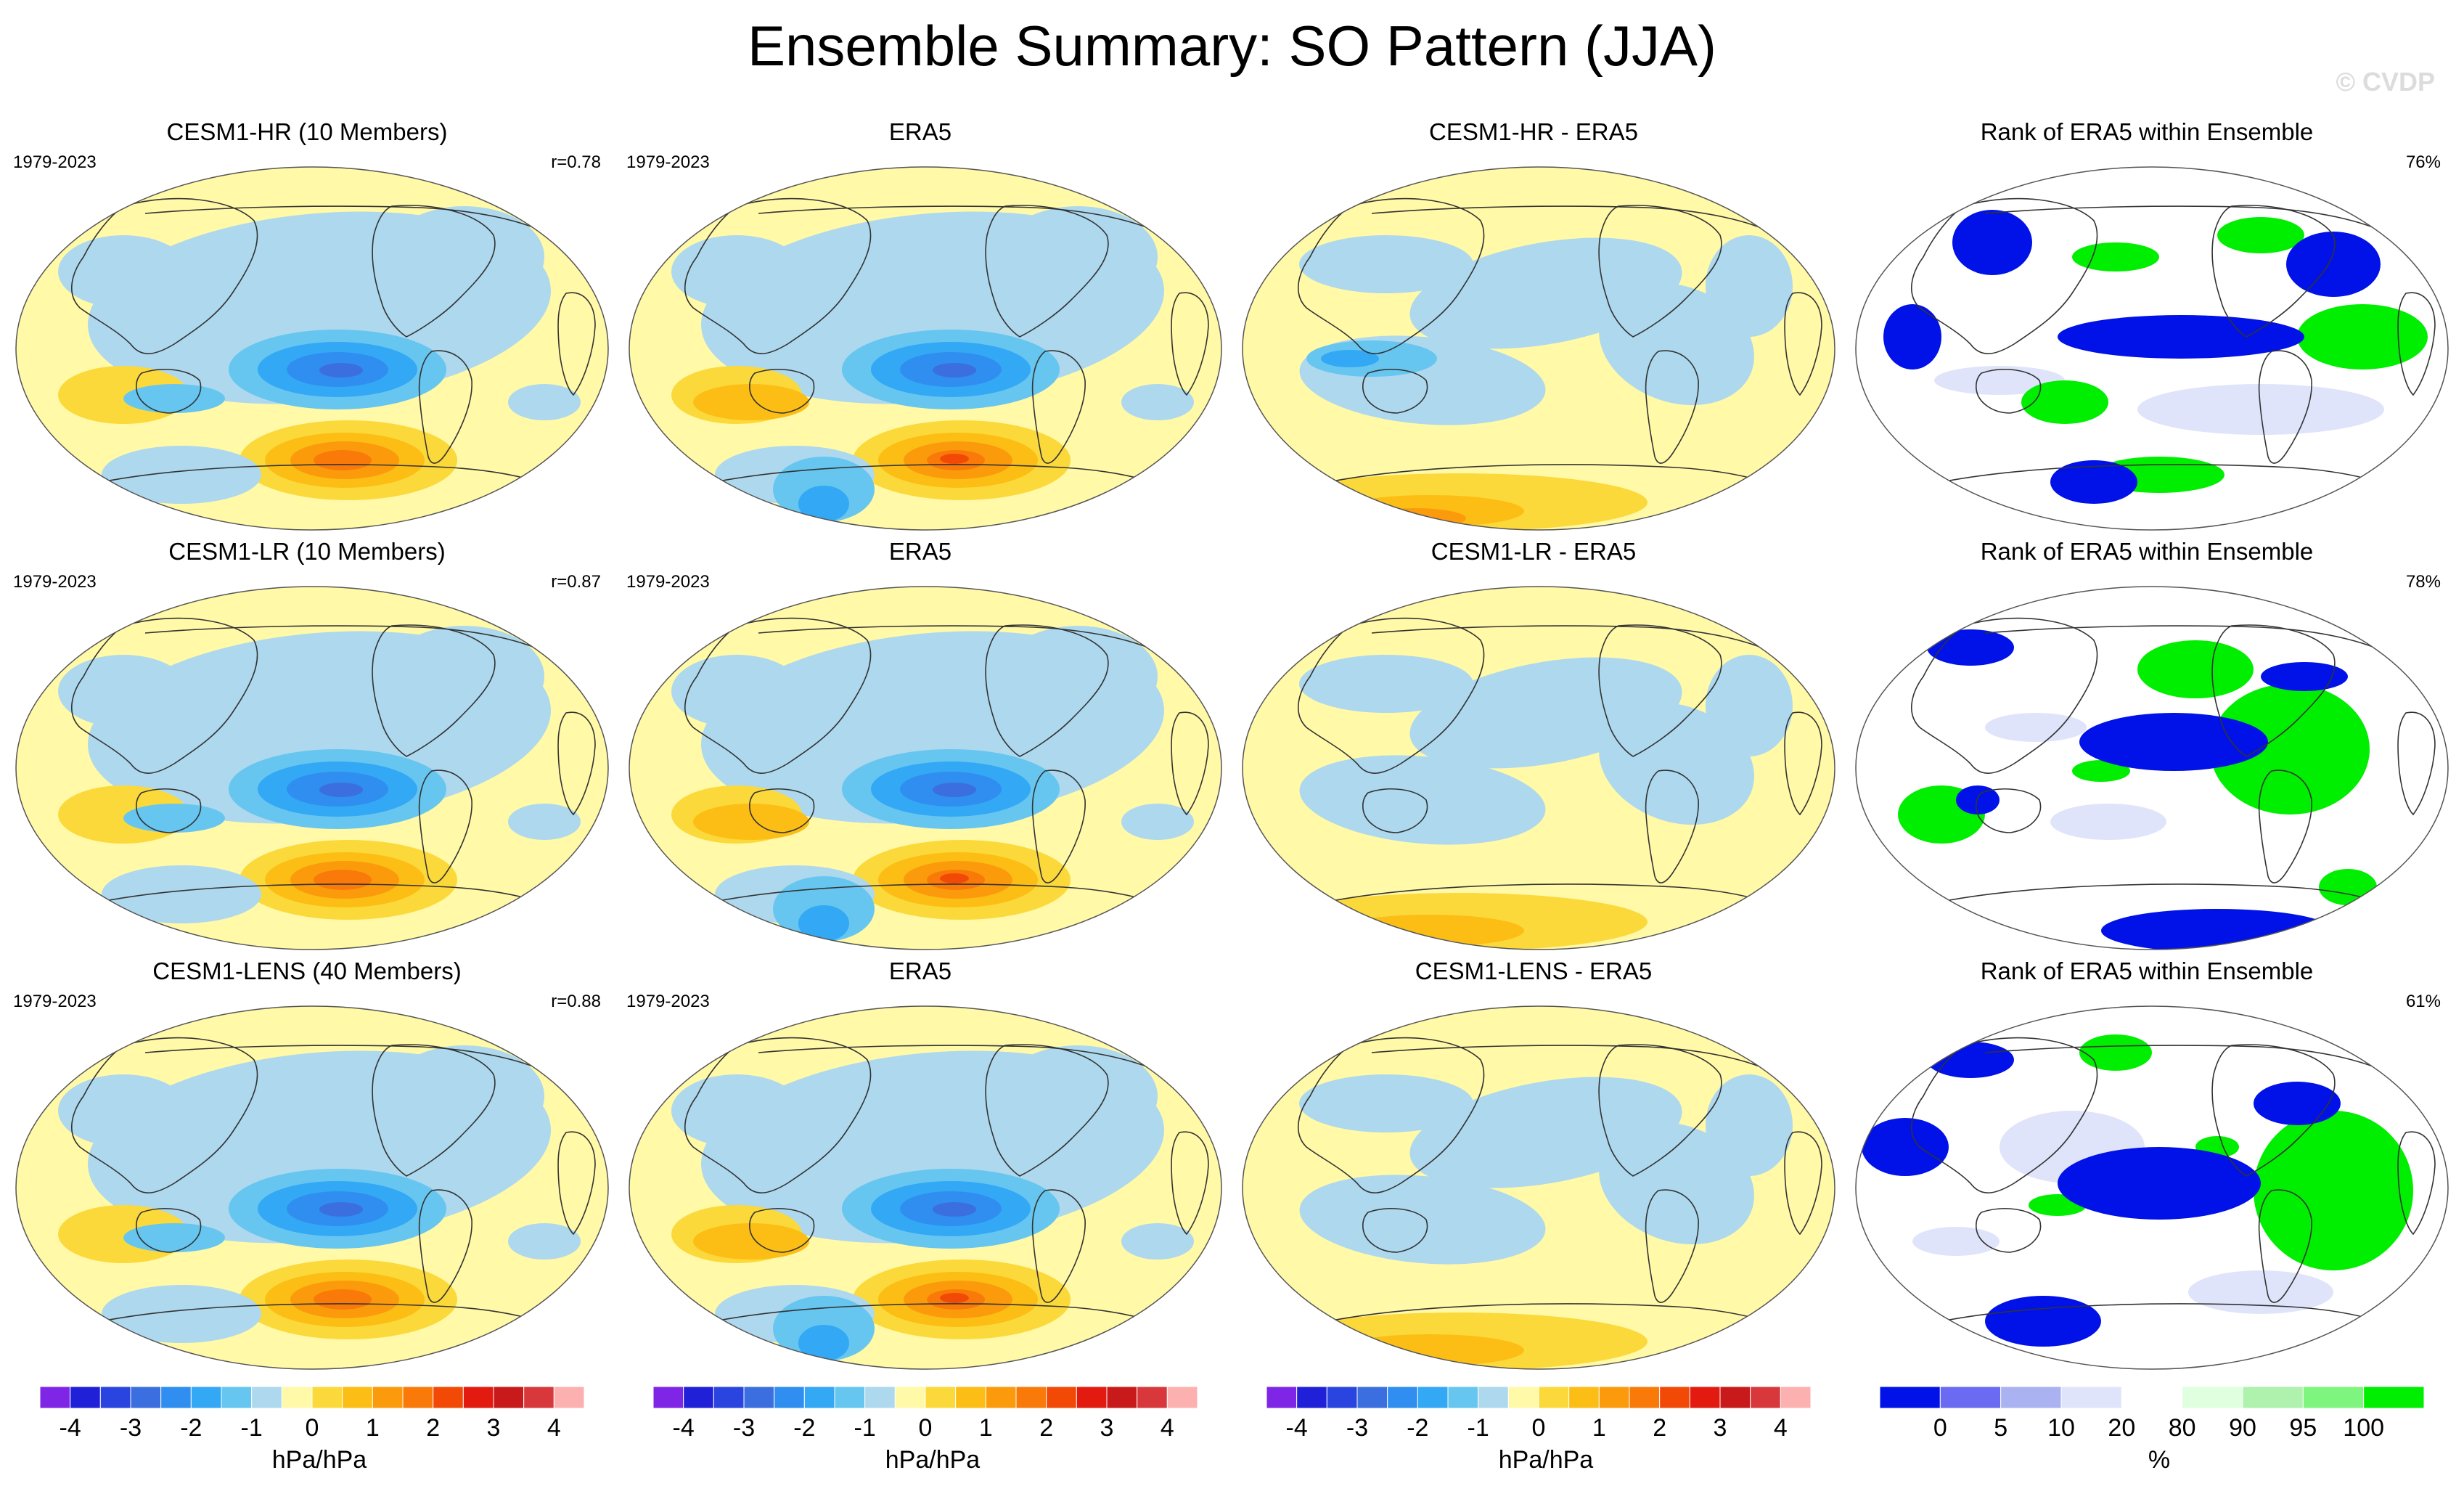 Image resolution: width=2464 pixels, height=1486 pixels. What do you see at coordinates (2152, 1414) in the screenshot?
I see `colorbar-graphic: 0 5 10 20 80 90 95 100` at bounding box center [2152, 1414].